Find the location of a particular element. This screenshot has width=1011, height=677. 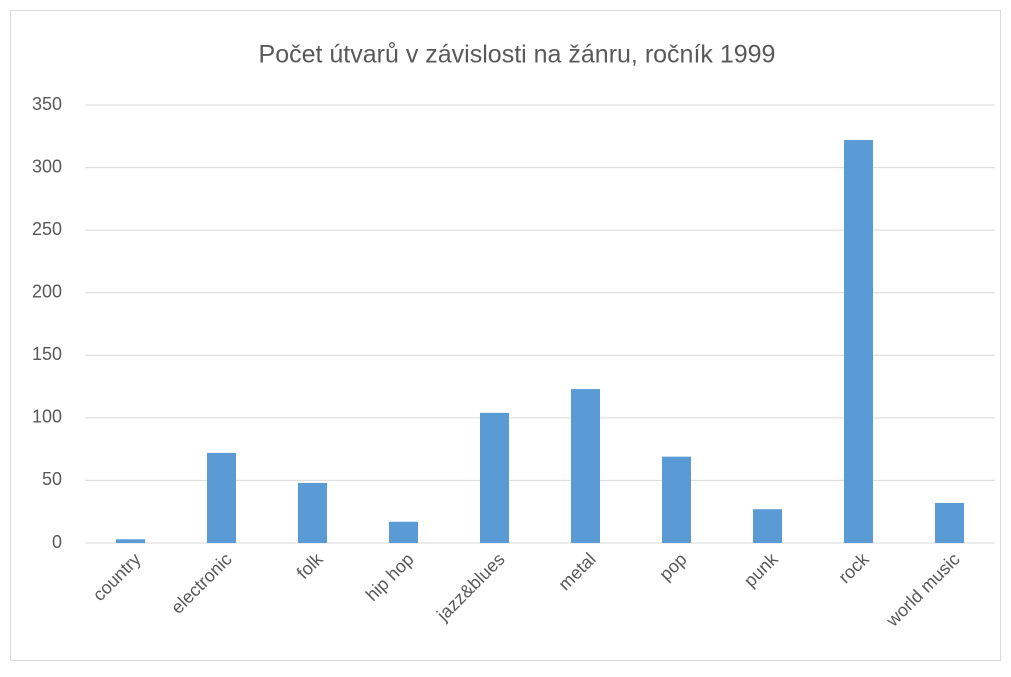

y-tick-label: 0 is located at coordinates (57, 542).